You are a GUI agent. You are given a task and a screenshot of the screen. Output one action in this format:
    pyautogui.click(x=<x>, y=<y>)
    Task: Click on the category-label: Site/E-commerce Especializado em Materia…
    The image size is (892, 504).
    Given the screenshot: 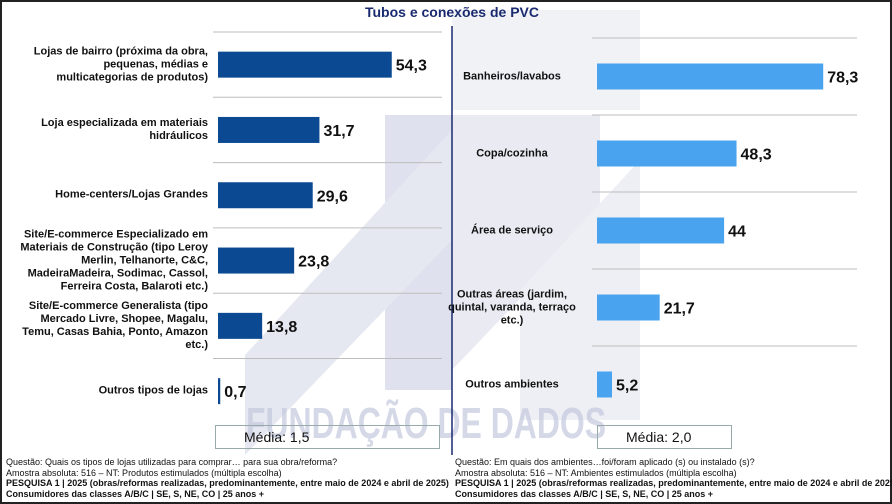 What is the action you would take?
    pyautogui.click(x=114, y=260)
    